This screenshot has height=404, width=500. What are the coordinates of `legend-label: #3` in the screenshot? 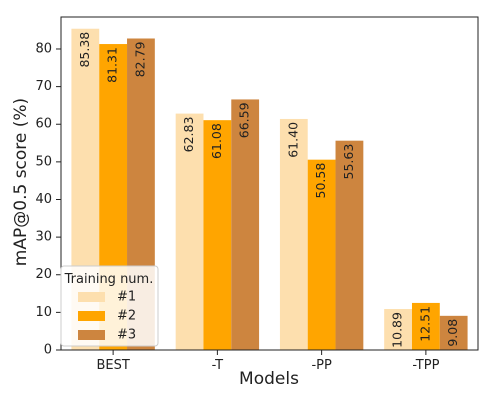 It's located at (126, 335).